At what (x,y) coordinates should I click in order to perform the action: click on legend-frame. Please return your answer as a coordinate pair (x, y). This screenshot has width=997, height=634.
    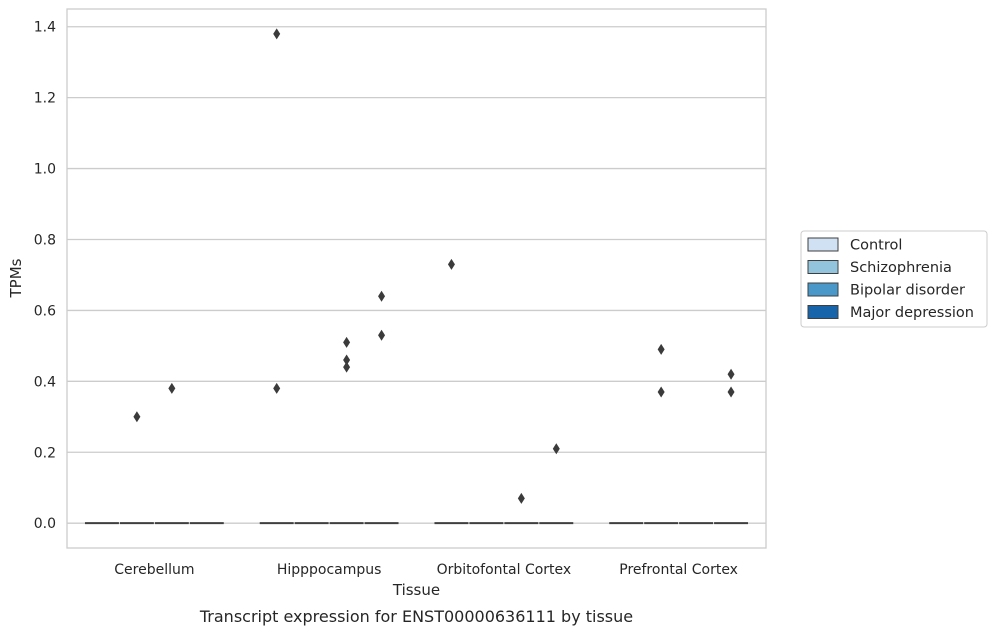
    Looking at the image, I should click on (894, 279).